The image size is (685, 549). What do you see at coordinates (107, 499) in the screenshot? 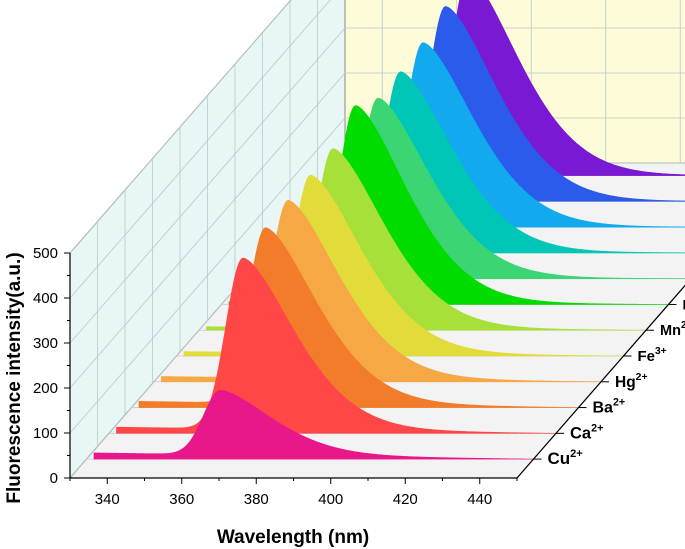
I see `x-tick-label: 340` at bounding box center [107, 499].